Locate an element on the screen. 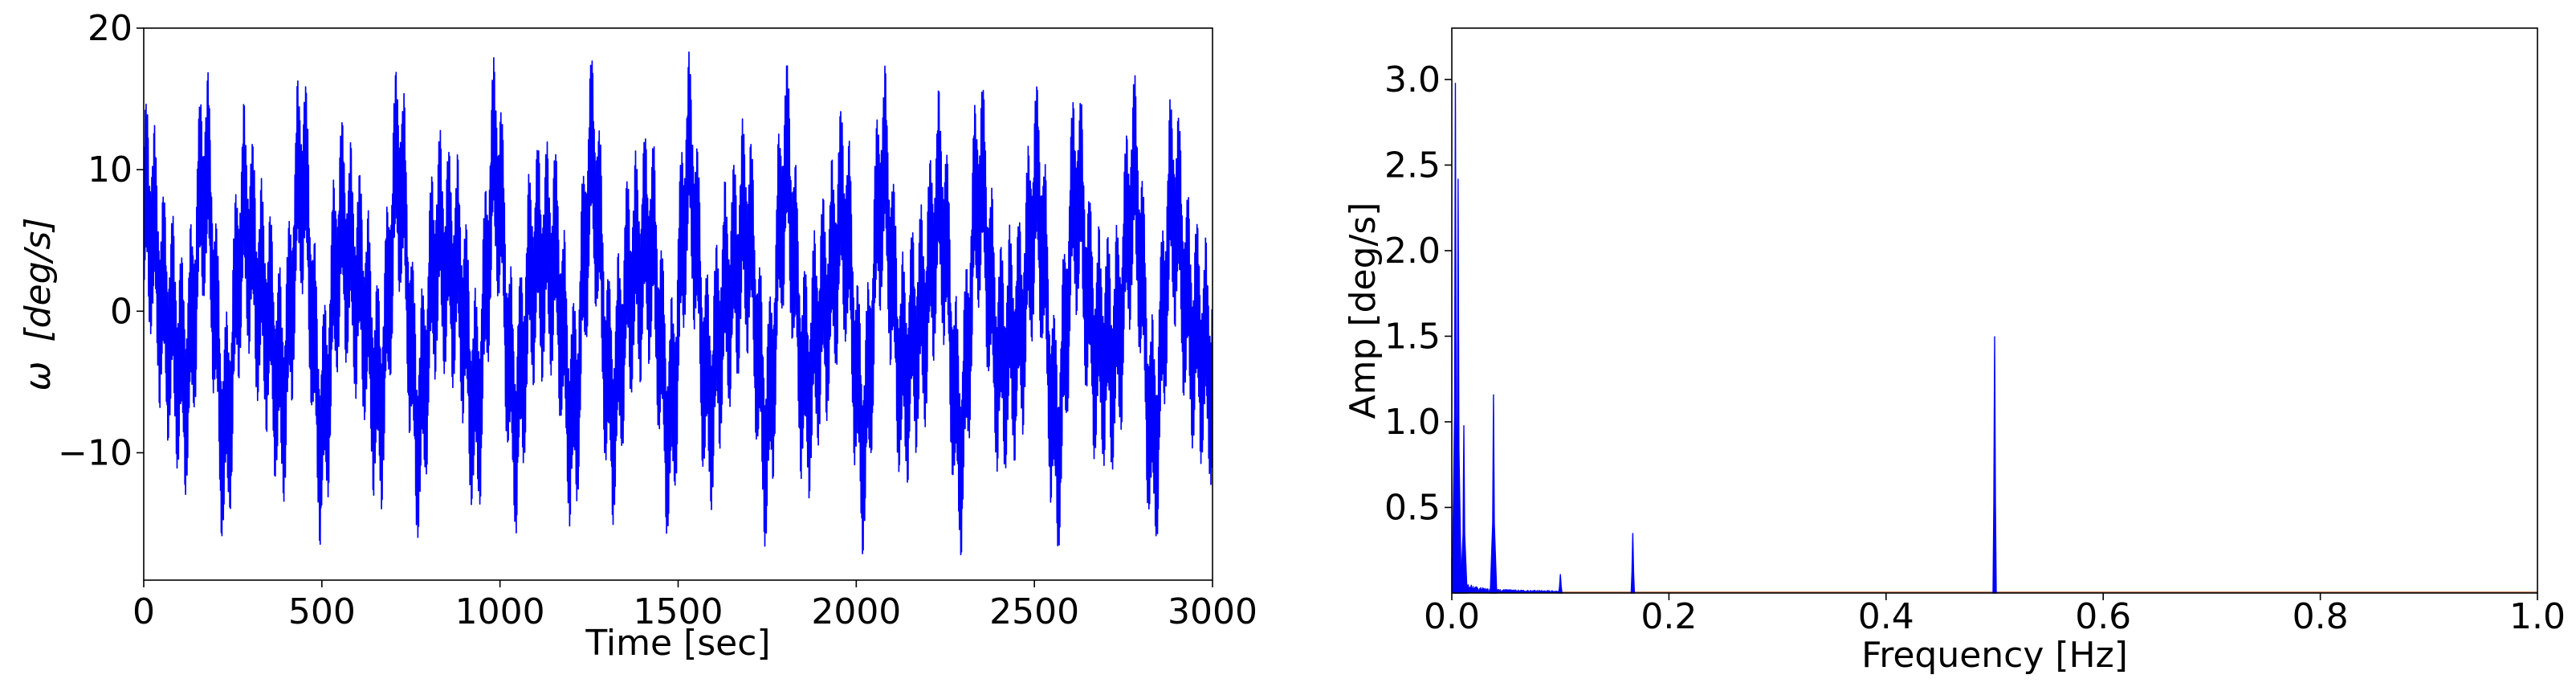 This screenshot has height=687, width=2576. amplitude-tick-label: 1.5 is located at coordinates (1412, 336).